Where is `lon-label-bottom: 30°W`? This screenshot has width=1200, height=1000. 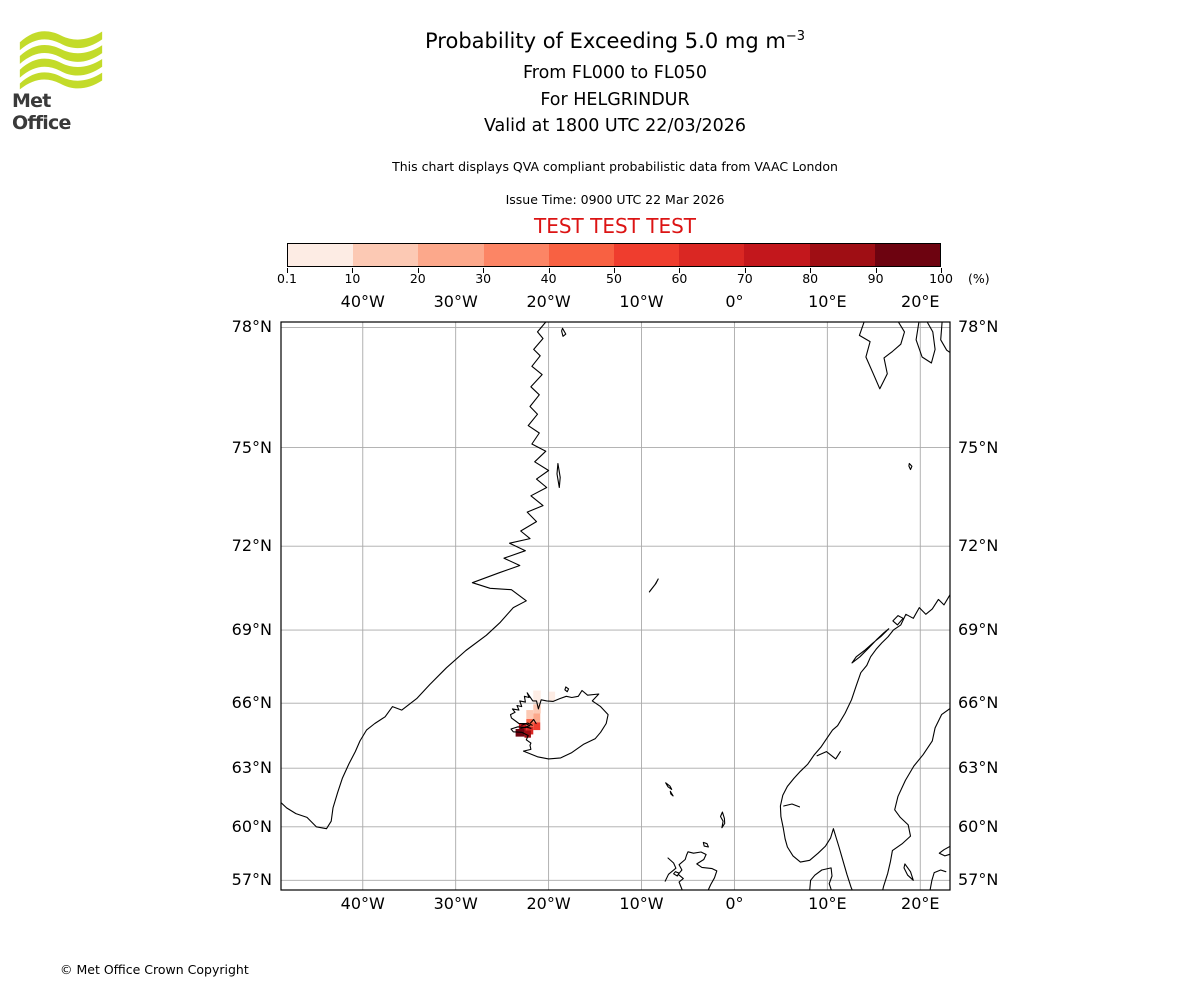
lon-label-bottom: 30°W is located at coordinates (455, 903).